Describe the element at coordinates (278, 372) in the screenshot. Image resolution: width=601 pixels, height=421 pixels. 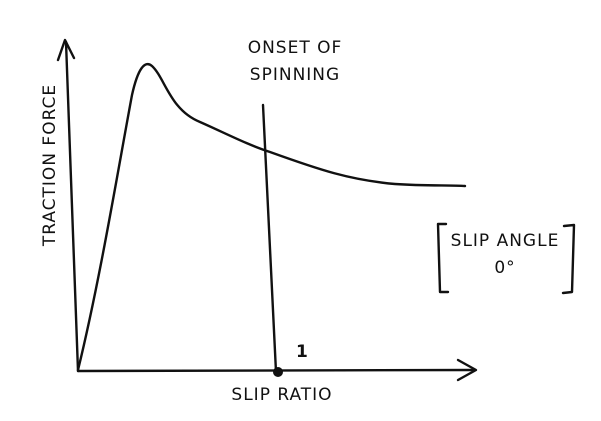
I see `onset-point` at that location.